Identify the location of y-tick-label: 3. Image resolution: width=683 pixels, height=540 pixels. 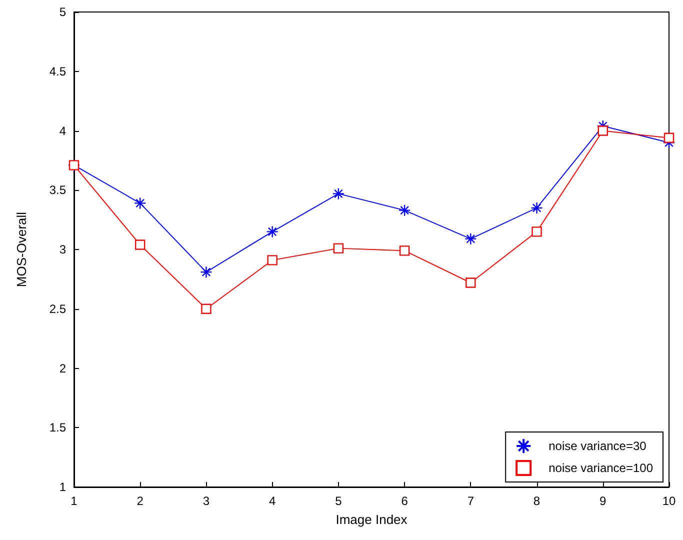
(62, 249).